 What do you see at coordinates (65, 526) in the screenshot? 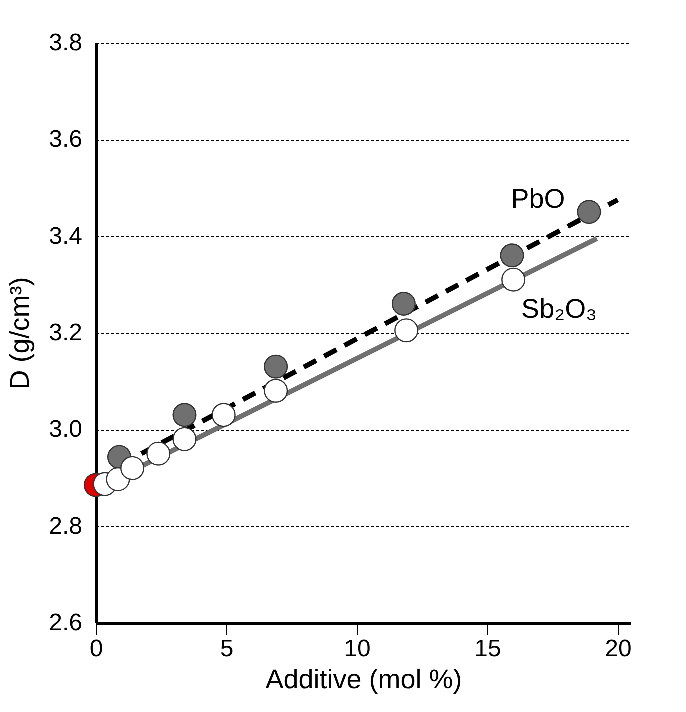
I see `y-tick-label: 2.8` at bounding box center [65, 526].